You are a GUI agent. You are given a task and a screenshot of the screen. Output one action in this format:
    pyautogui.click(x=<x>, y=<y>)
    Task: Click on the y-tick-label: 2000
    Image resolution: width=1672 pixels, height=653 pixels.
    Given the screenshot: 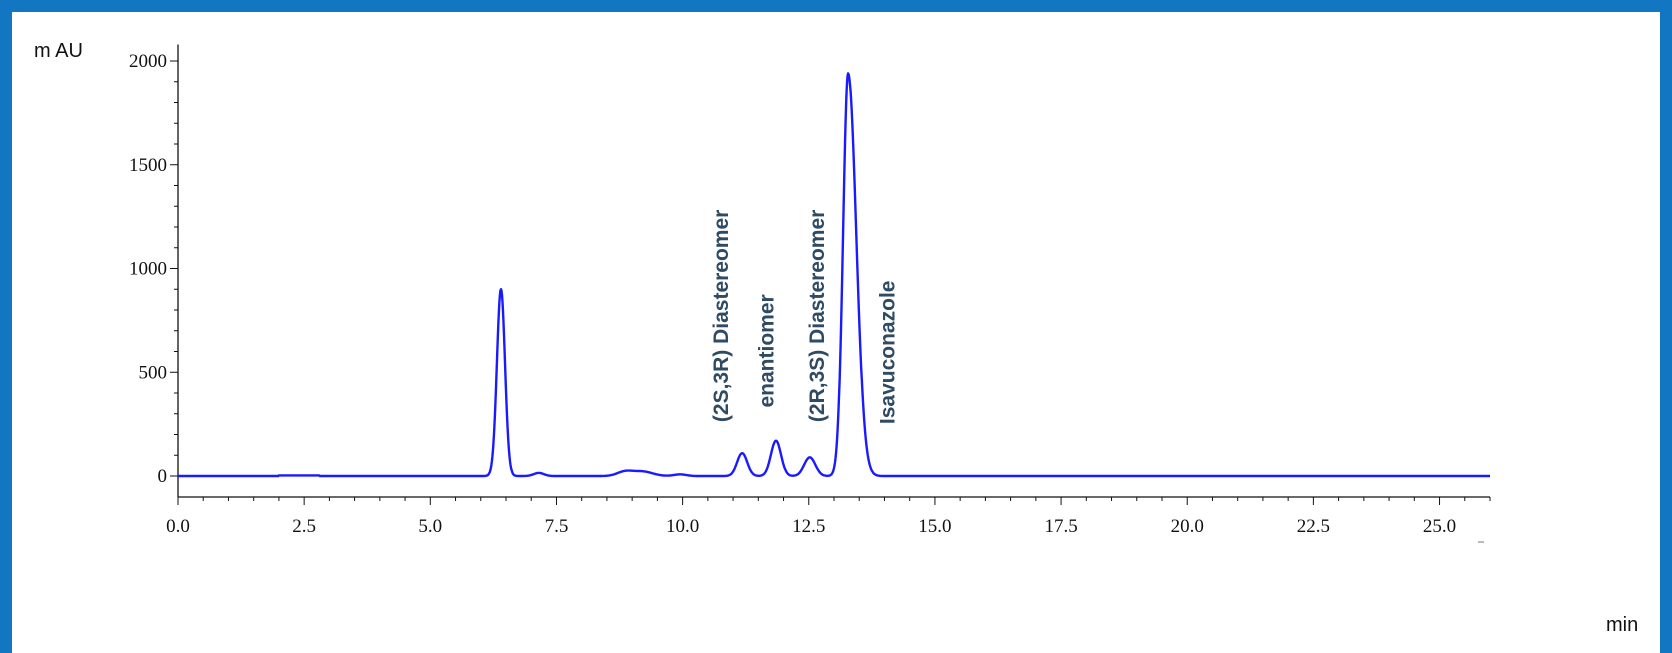 What is the action you would take?
    pyautogui.click(x=148, y=61)
    